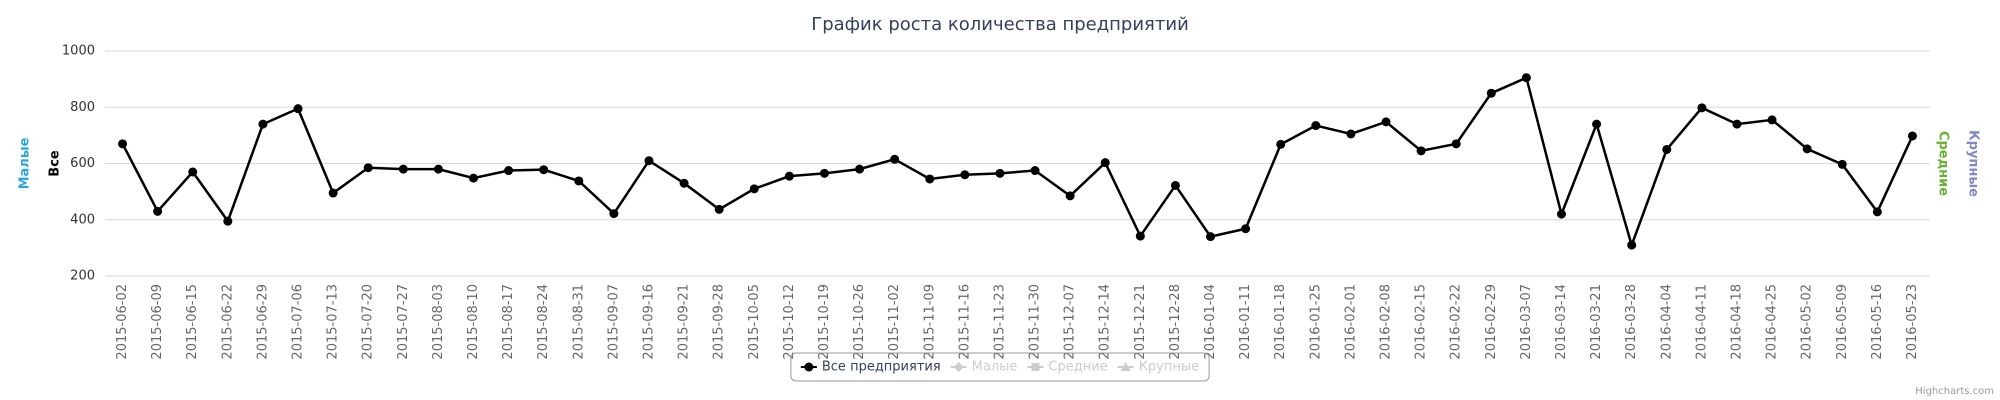  Describe the element at coordinates (368, 322) in the screenshot. I see `x-tick-label: 2015-07-20` at that location.